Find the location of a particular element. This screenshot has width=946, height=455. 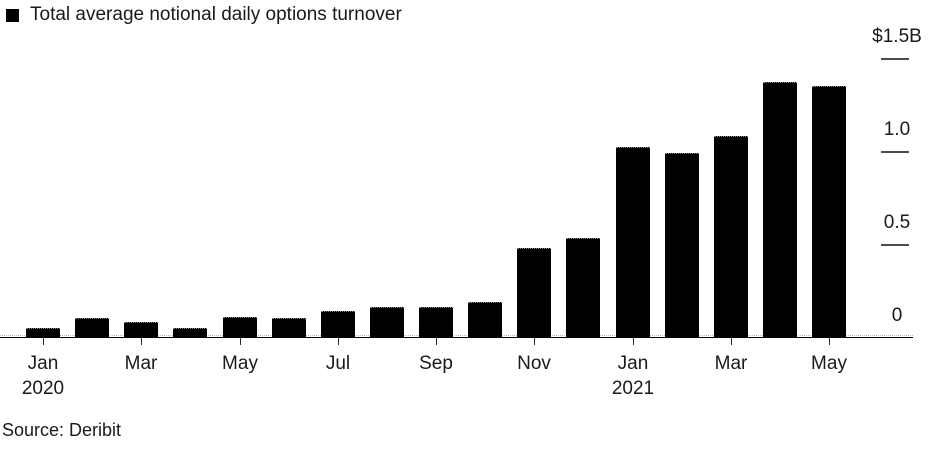

x-axis-line is located at coordinates (456, 337).